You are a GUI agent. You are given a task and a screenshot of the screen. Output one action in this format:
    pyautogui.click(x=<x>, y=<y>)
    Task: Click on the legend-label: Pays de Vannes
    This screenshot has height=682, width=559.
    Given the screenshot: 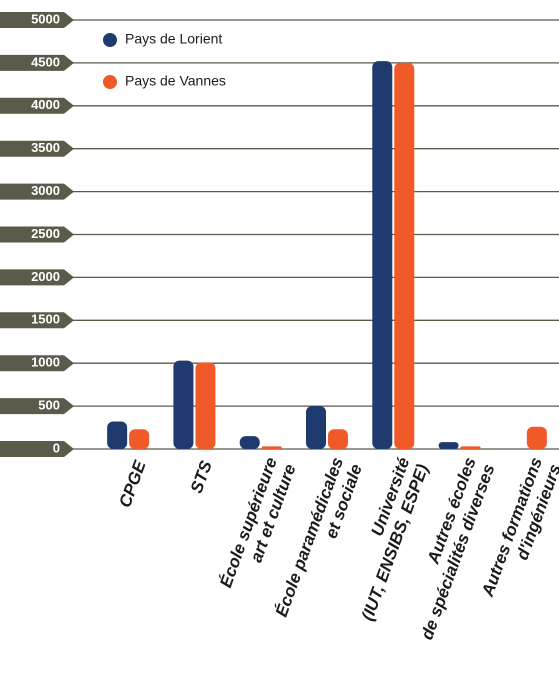 What is the action you would take?
    pyautogui.click(x=175, y=81)
    